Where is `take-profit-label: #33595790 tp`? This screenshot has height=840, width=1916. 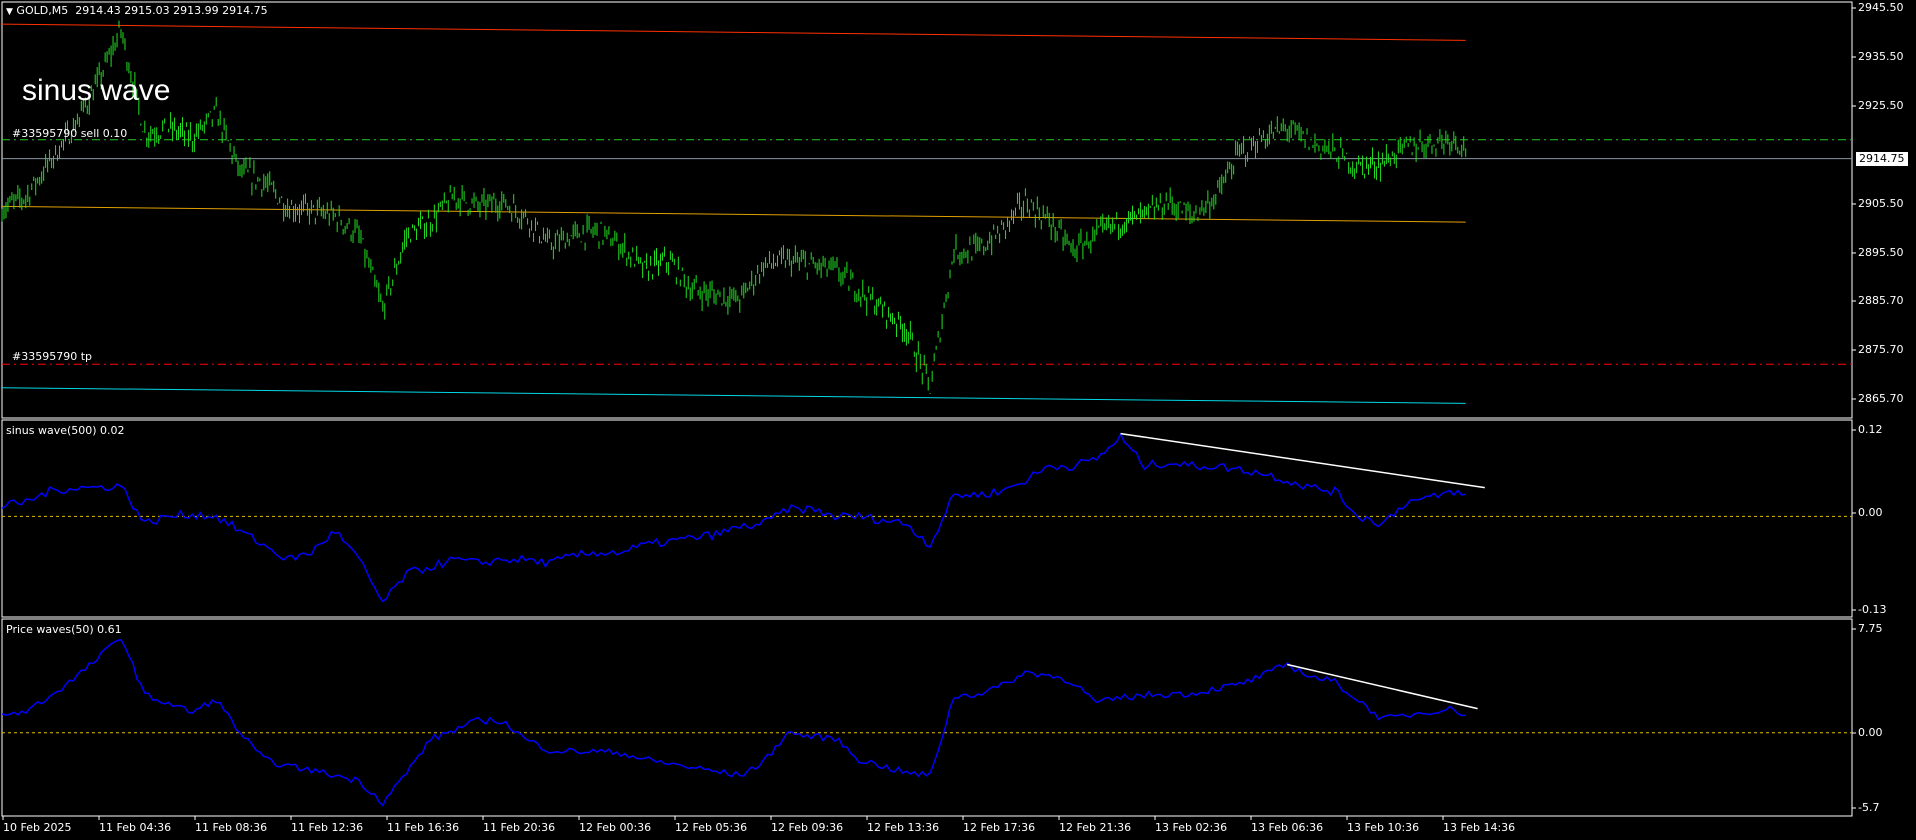 take-profit-label: #33595790 tp is located at coordinates (52, 356).